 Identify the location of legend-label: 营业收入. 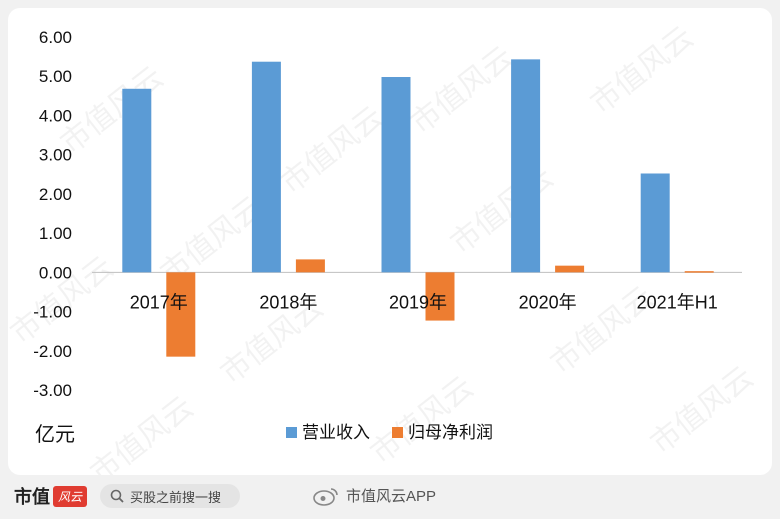
(336, 432).